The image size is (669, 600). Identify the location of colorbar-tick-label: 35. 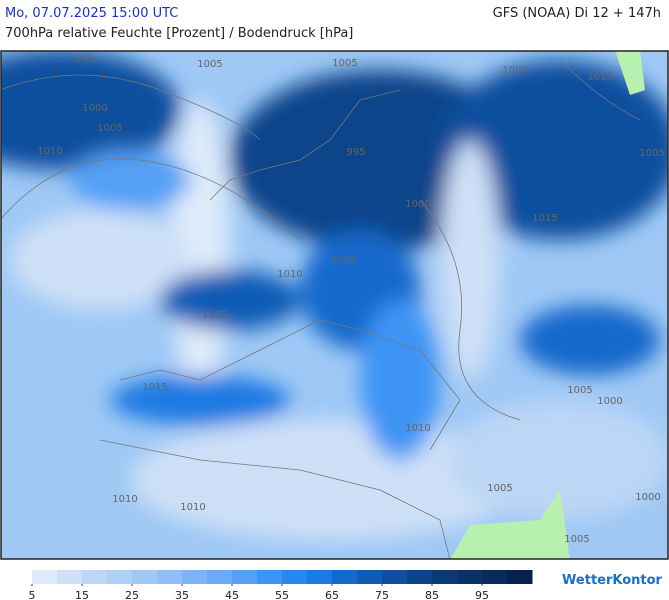
(182, 594).